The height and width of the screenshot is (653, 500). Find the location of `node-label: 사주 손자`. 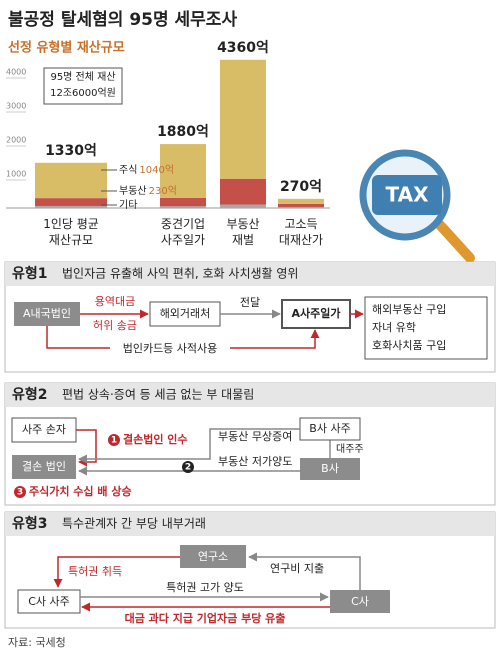

node-label: 사주 손자 is located at coordinates (44, 429).